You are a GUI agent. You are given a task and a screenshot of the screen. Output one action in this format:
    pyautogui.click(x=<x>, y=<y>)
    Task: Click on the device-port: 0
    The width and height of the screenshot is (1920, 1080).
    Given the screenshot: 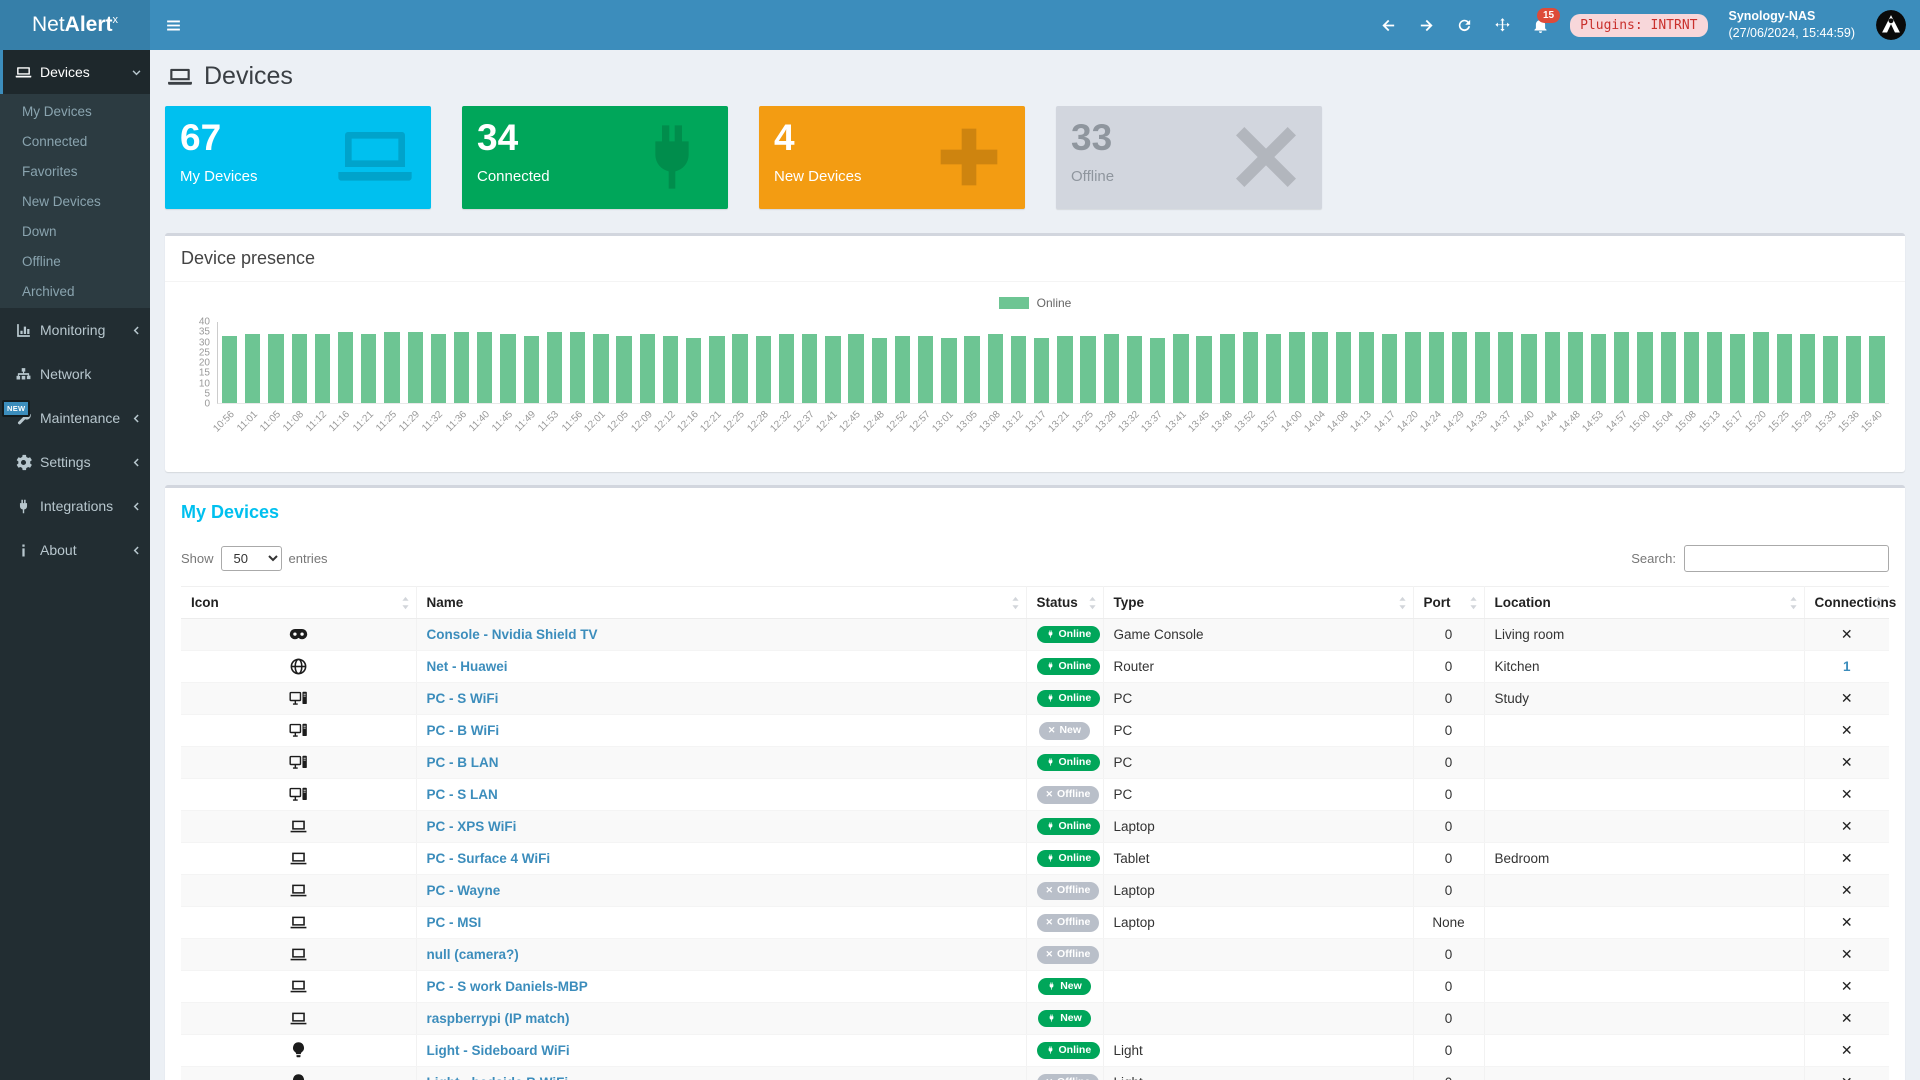 What is the action you would take?
    pyautogui.click(x=1448, y=666)
    